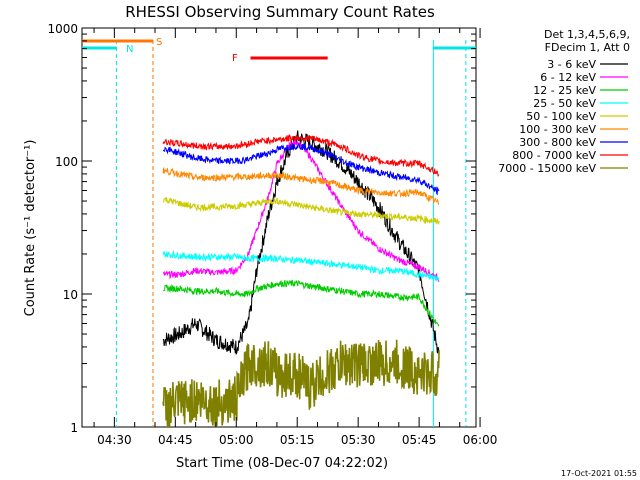 This screenshot has width=640, height=480. I want to click on chart-title: RHESSI Observing Summary Count Rates, so click(280, 12).